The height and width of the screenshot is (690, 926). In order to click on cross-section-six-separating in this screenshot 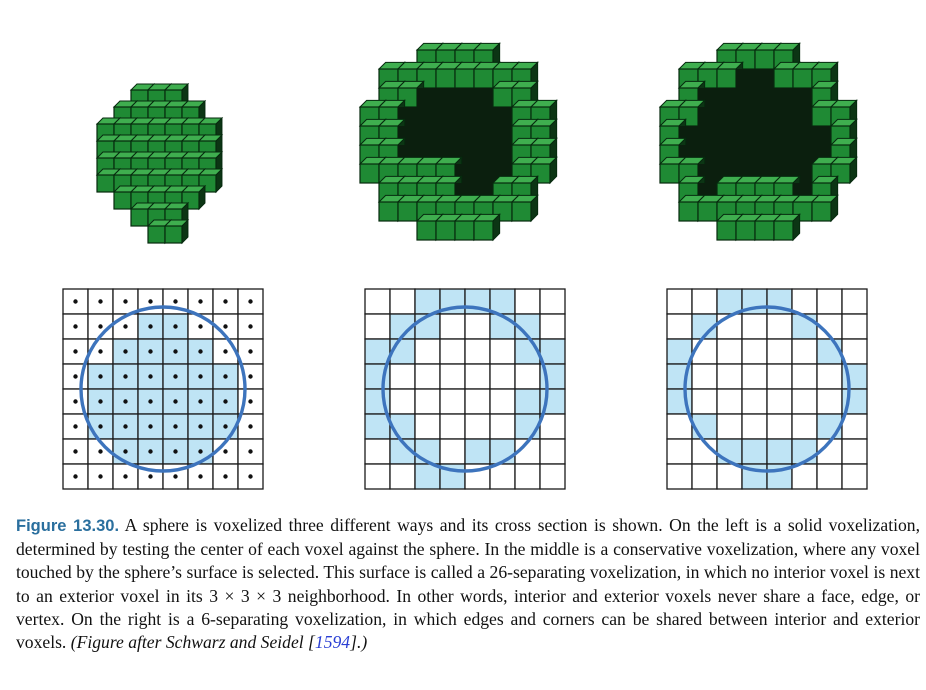, I will do `click(767, 389)`.